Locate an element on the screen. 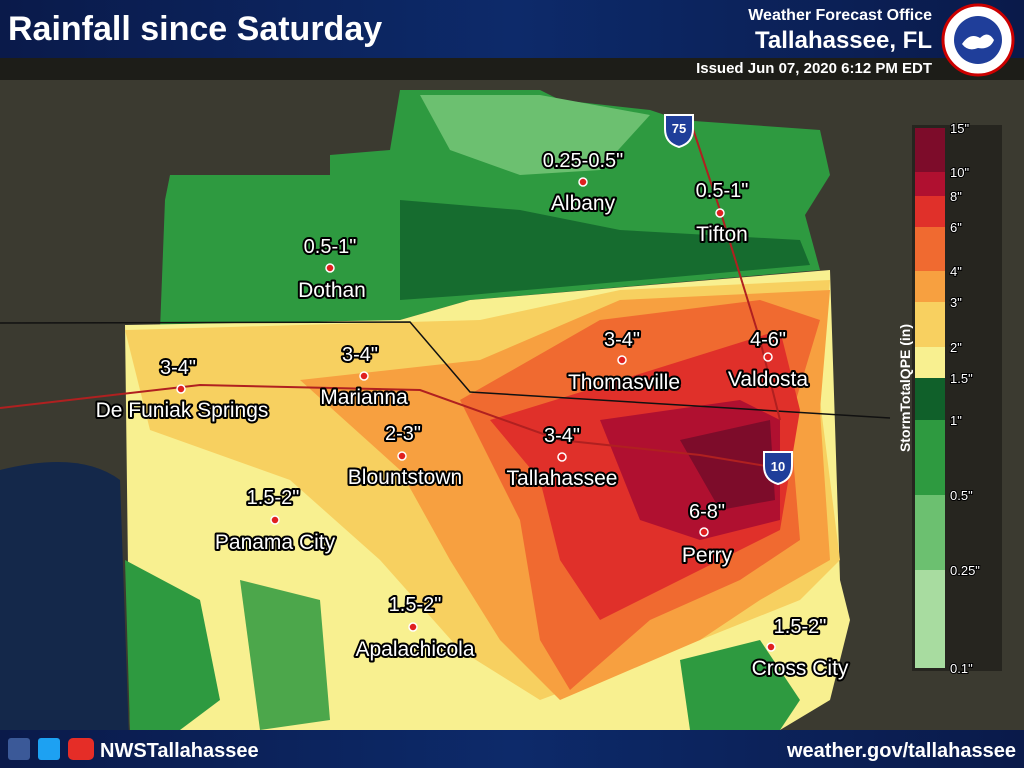 The width and height of the screenshot is (1024, 768). legend-tick: 10" is located at coordinates (959, 172).